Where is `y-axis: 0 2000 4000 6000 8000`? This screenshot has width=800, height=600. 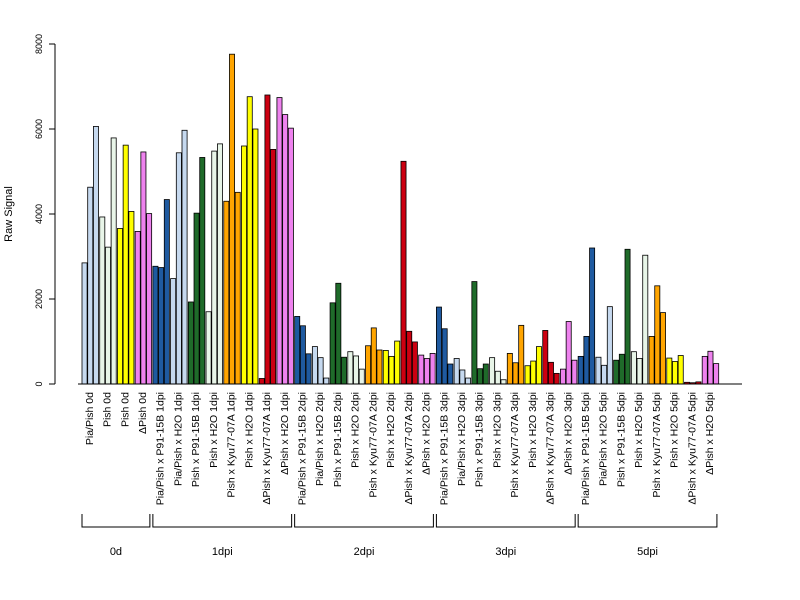 y-axis: 0 2000 4000 6000 8000 is located at coordinates (45, 210).